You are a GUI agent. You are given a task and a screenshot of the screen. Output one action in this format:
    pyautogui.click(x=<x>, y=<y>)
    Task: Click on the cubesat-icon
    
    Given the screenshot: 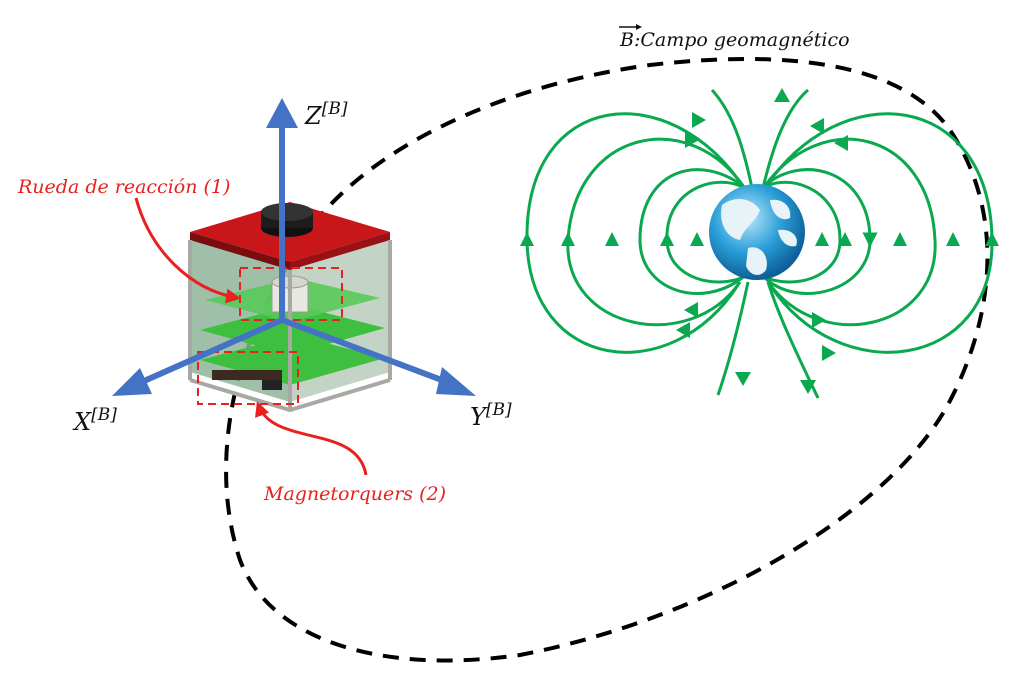 What is the action you would take?
    pyautogui.click(x=290, y=307)
    